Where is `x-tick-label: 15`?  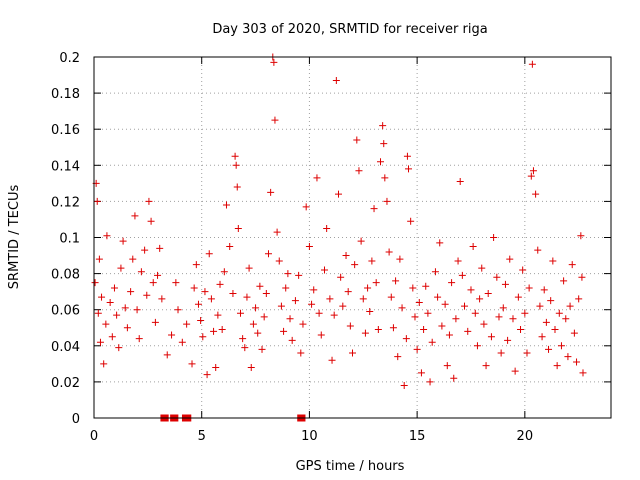 x-tick-label: 15 is located at coordinates (417, 436).